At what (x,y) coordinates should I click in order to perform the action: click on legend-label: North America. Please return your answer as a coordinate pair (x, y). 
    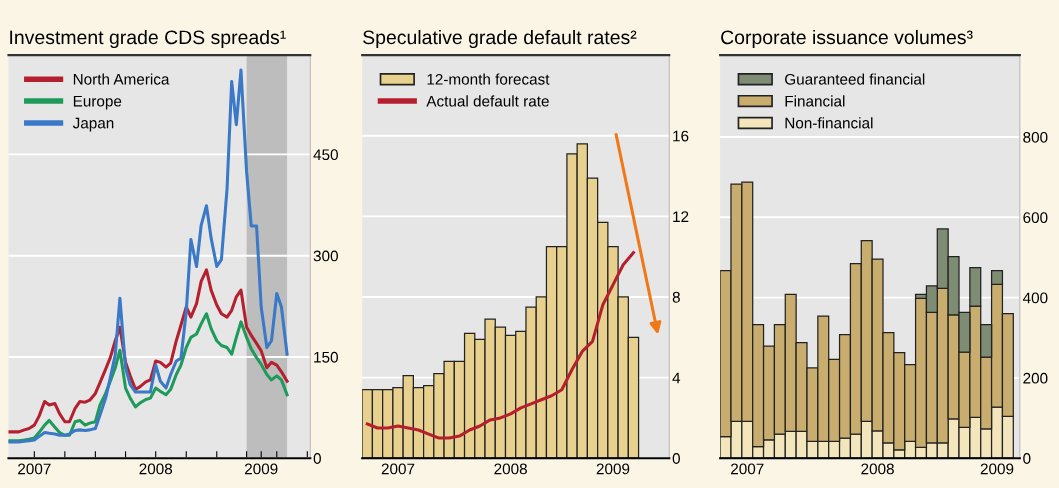
    Looking at the image, I should click on (121, 79).